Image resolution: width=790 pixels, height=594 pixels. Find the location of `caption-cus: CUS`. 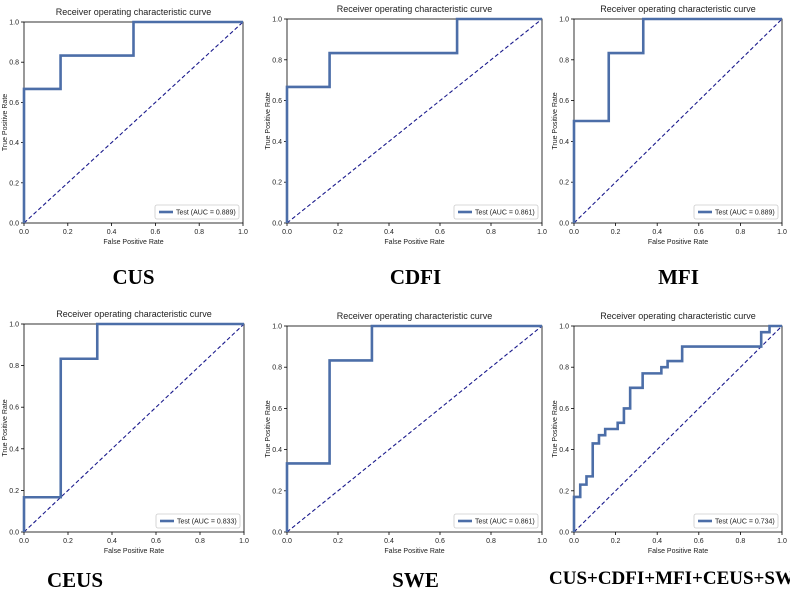

caption-cus: CUS is located at coordinates (133, 277).